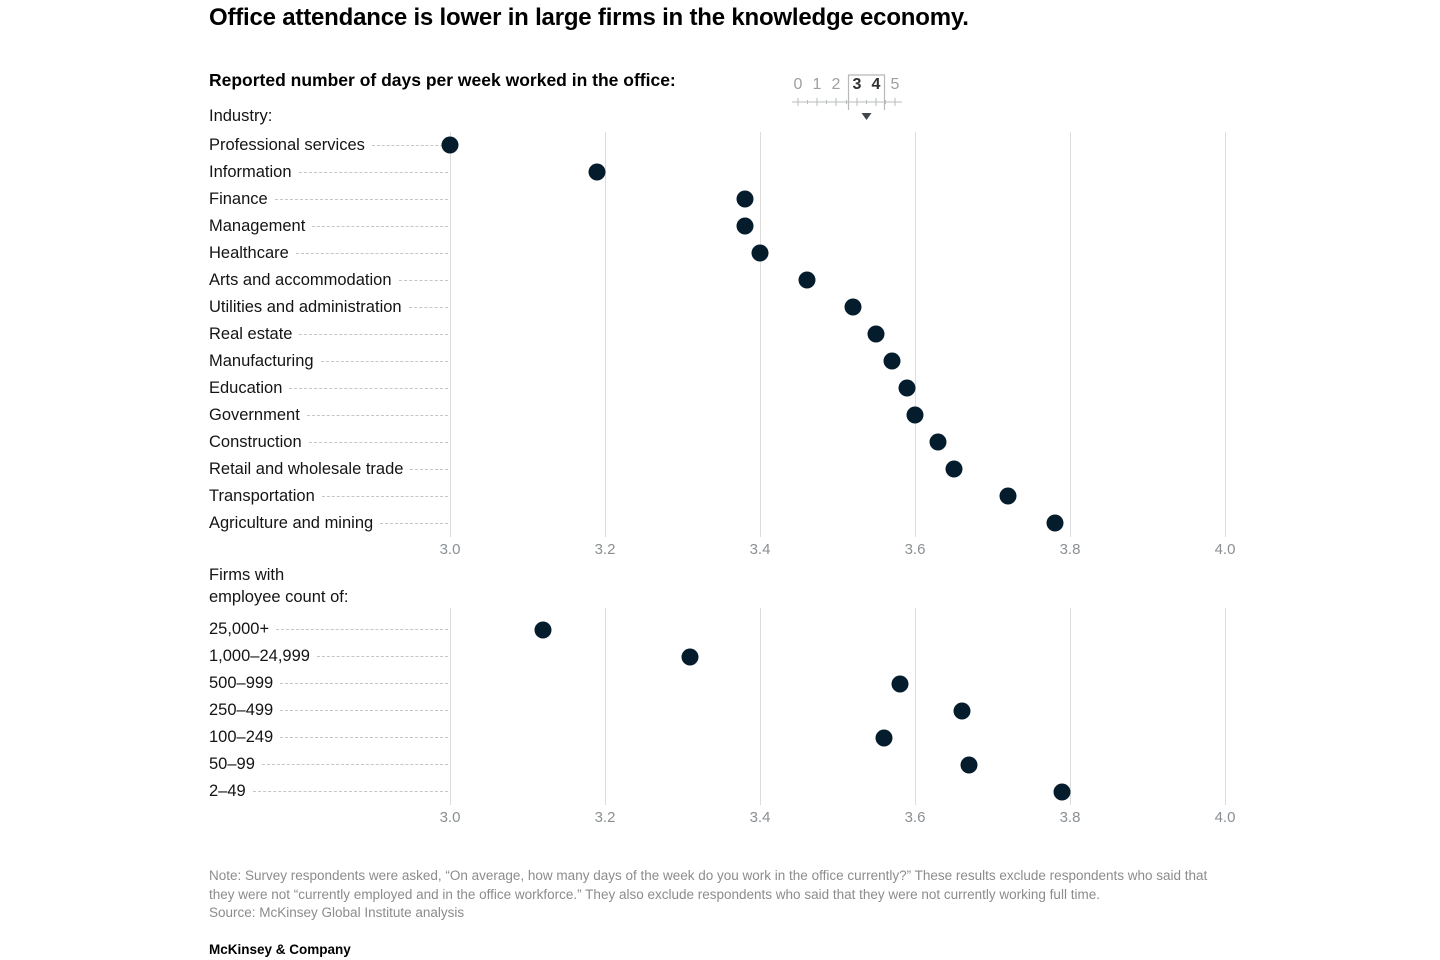 Image resolution: width=1440 pixels, height=960 pixels. I want to click on category-label-cell: Healthcare, so click(329, 253).